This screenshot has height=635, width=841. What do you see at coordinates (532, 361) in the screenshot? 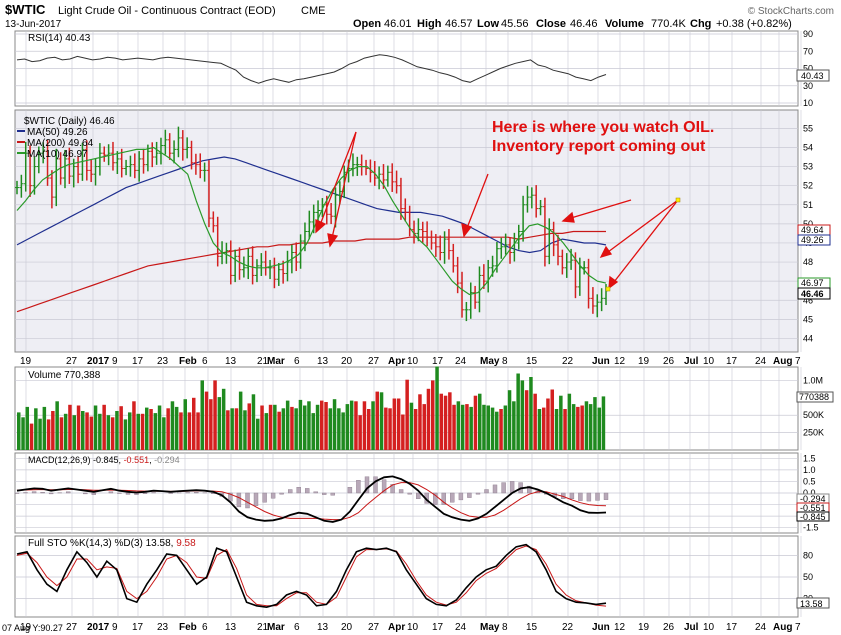
I see `date-tick-label: 15` at bounding box center [532, 361].